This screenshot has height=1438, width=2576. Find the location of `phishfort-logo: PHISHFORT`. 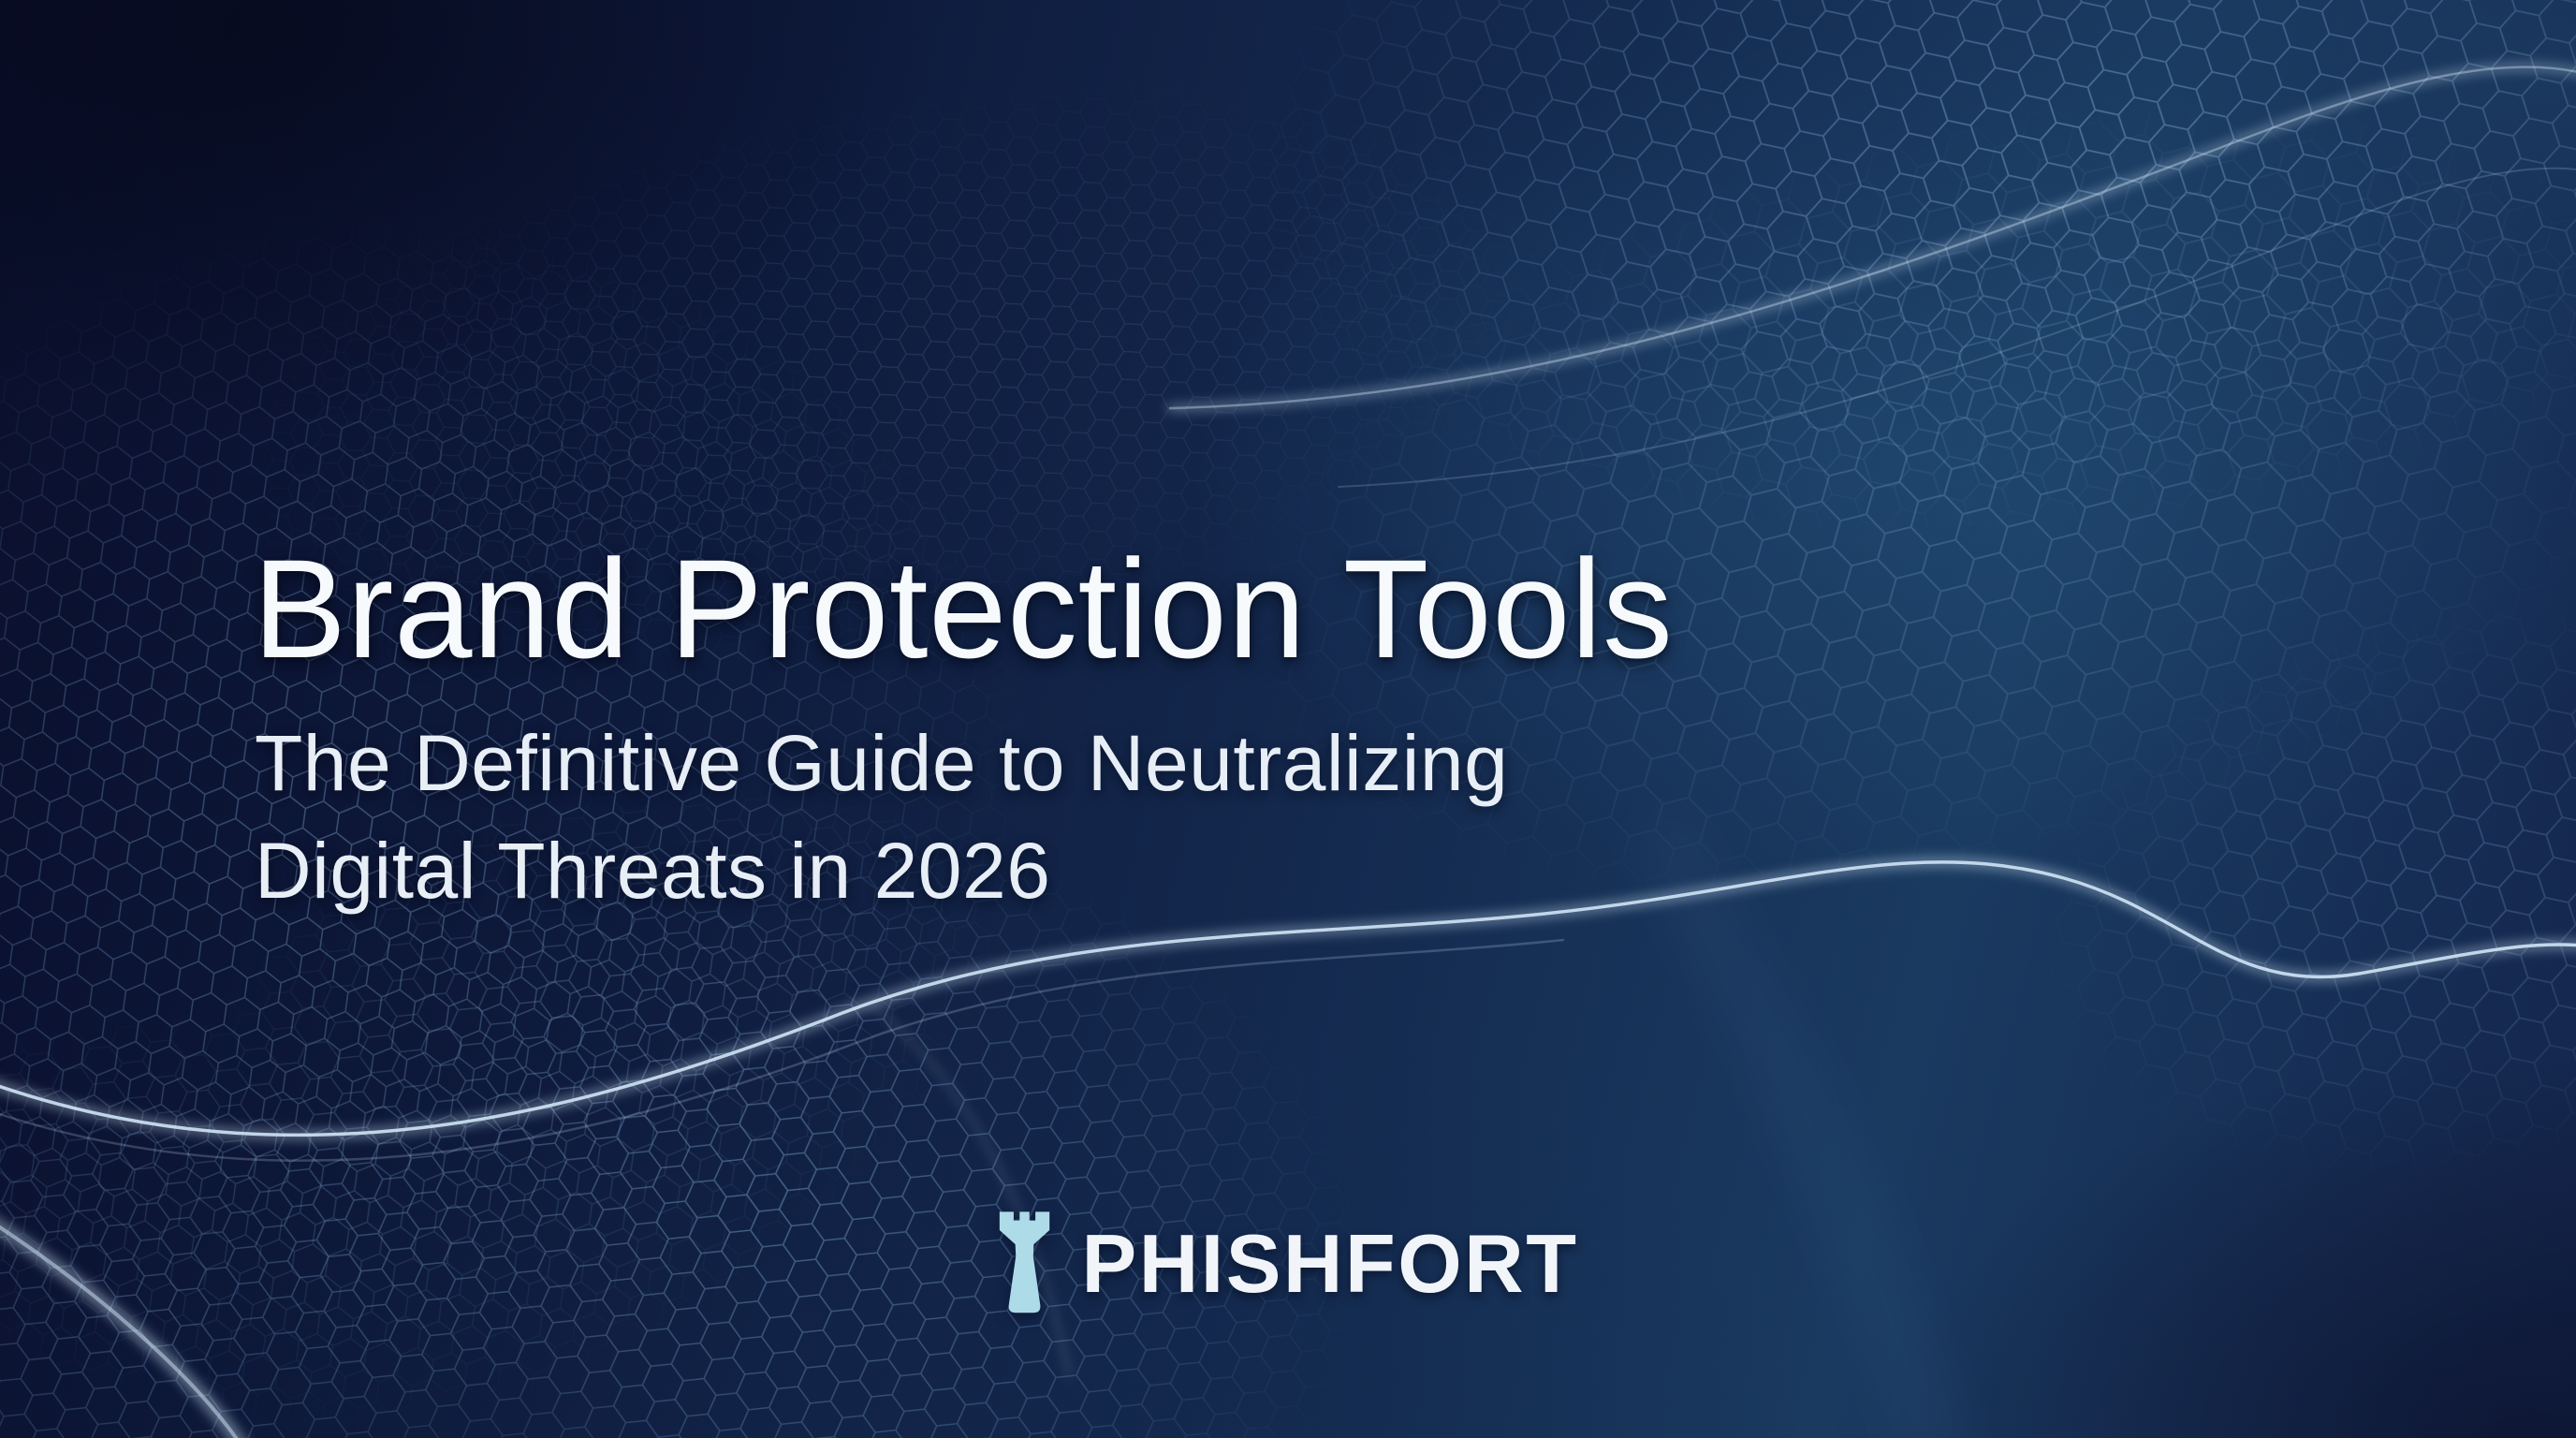

phishfort-logo: PHISHFORT is located at coordinates (1288, 1263).